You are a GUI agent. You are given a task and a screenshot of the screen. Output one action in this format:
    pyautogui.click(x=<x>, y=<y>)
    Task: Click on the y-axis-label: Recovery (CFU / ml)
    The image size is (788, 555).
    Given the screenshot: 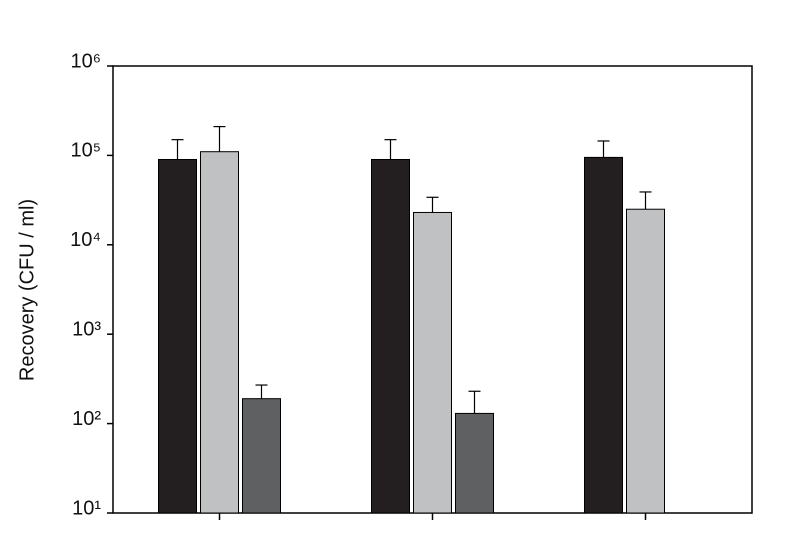 What is the action you would take?
    pyautogui.click(x=27, y=290)
    